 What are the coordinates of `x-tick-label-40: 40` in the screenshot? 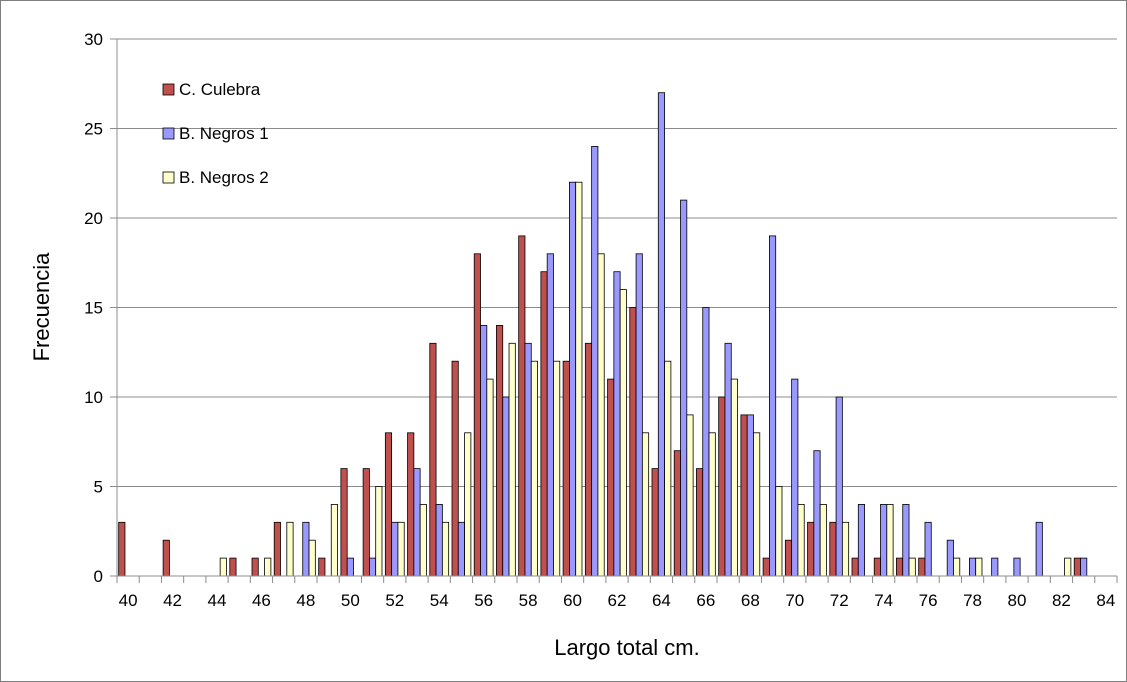 It's located at (128, 600).